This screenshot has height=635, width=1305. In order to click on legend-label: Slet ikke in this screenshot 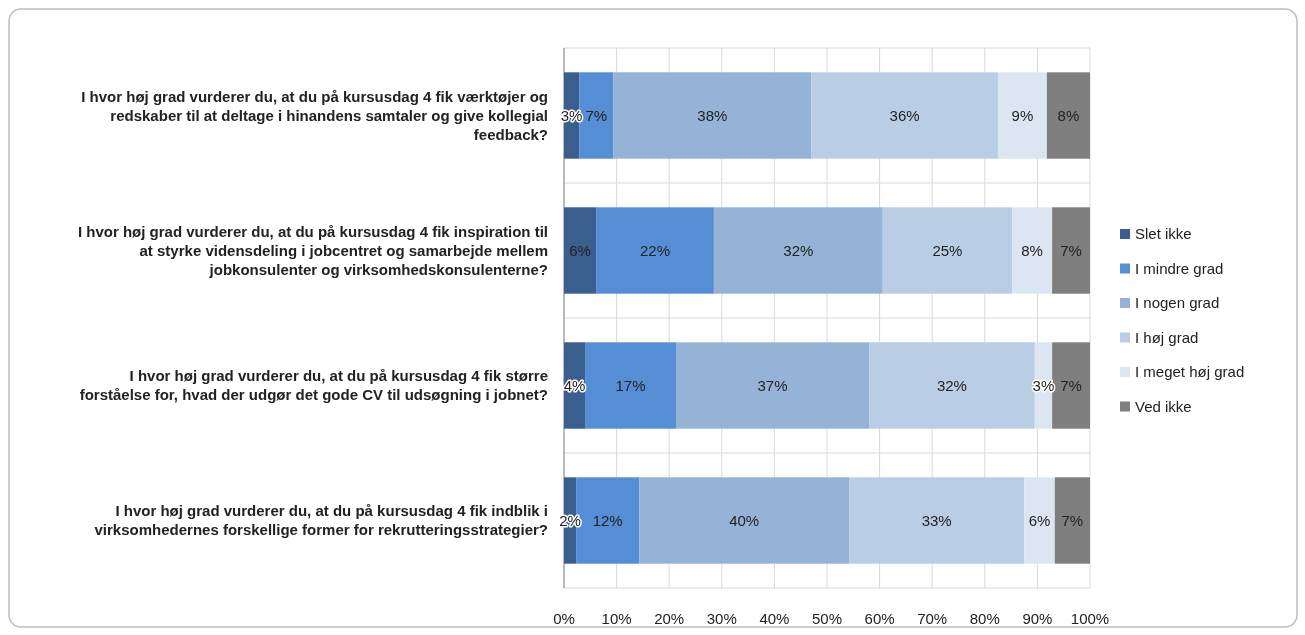, I will do `click(1163, 234)`.